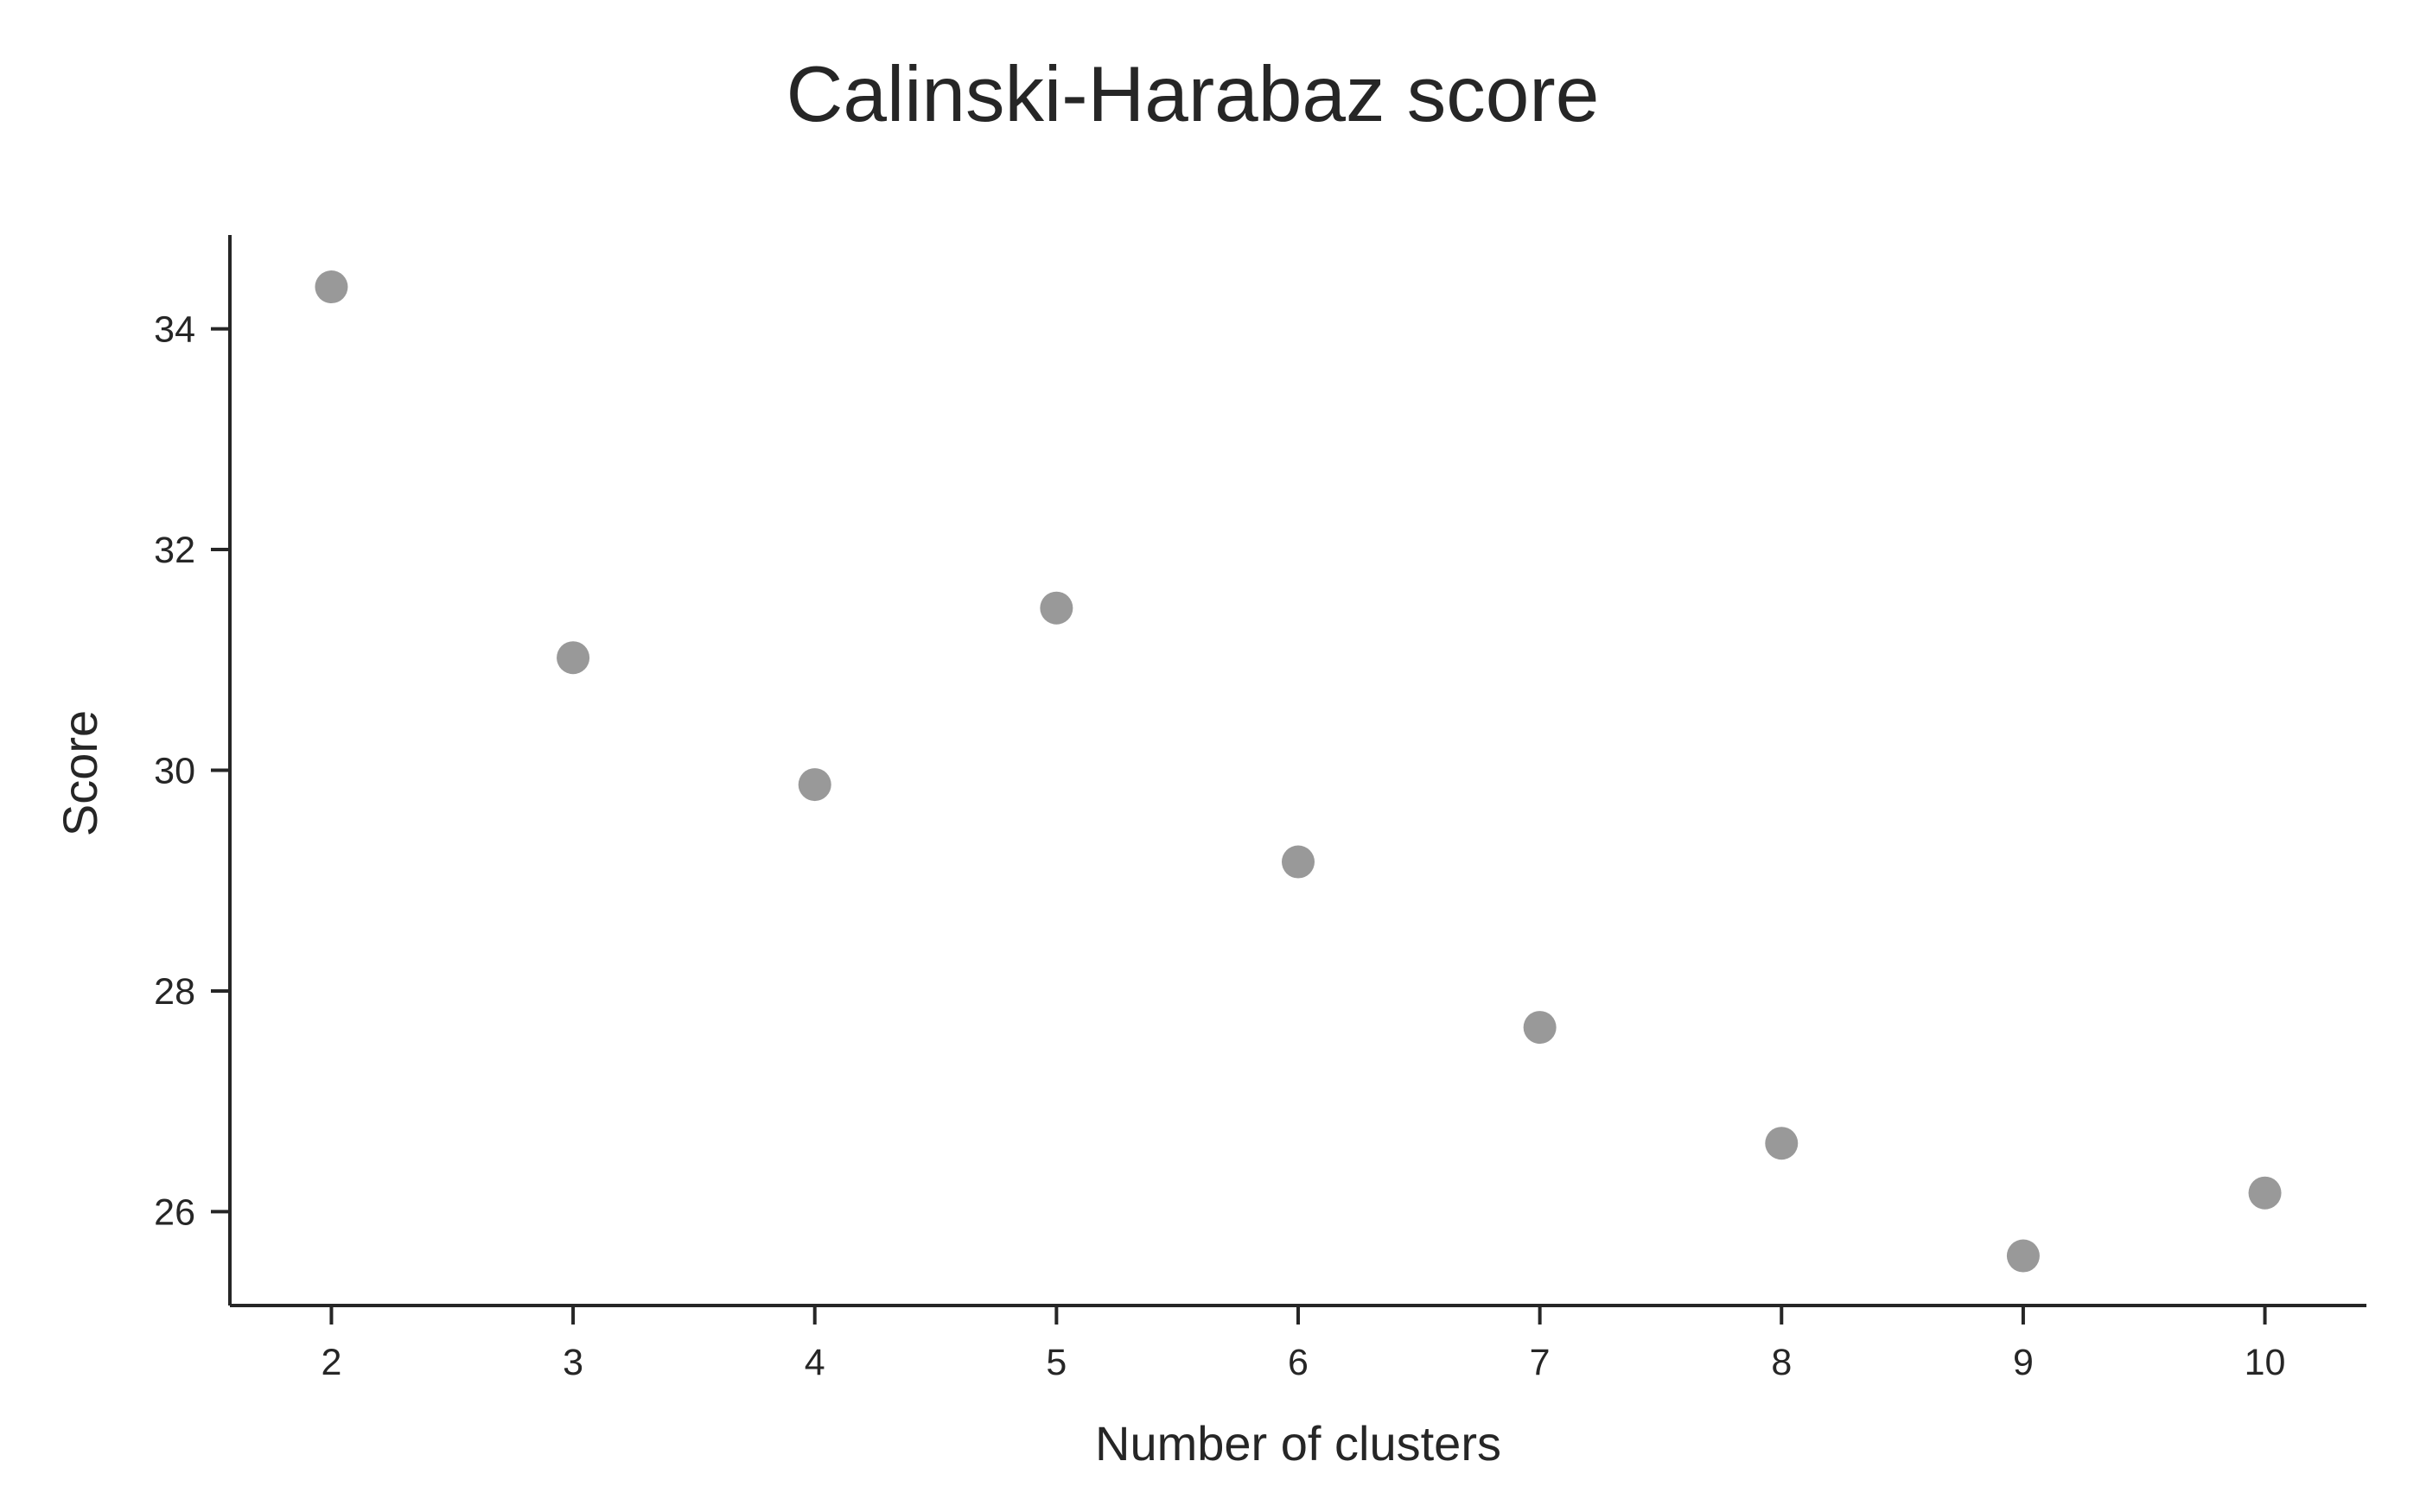  Describe the element at coordinates (2024, 1362) in the screenshot. I see `x-tick-label: 9` at that location.